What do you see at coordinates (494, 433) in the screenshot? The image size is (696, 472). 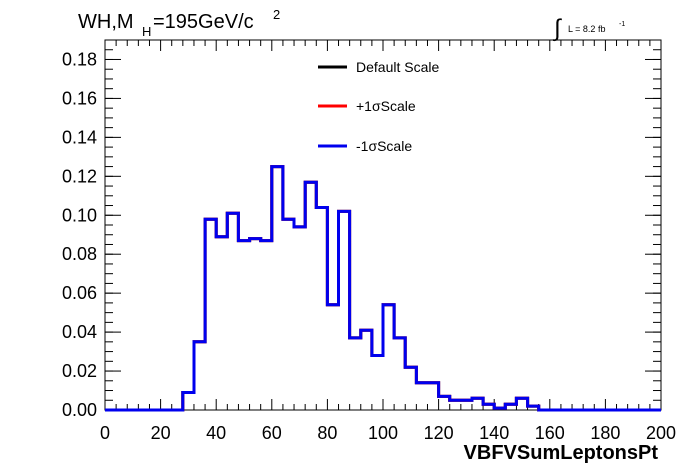 I see `x-tick-label: 140` at bounding box center [494, 433].